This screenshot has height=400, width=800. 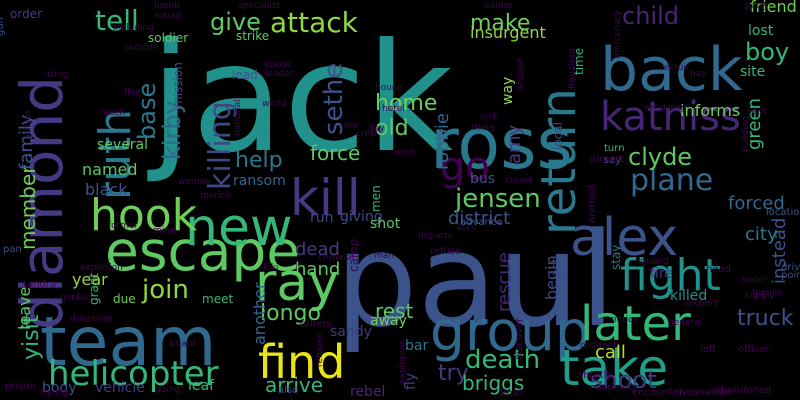 I want to click on cloud-word: fly, so click(x=411, y=381).